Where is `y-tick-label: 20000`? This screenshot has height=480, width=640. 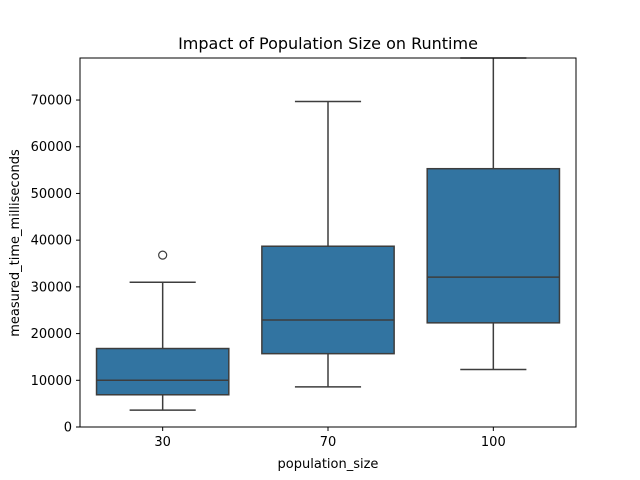
y-tick-label: 20000 is located at coordinates (51, 334).